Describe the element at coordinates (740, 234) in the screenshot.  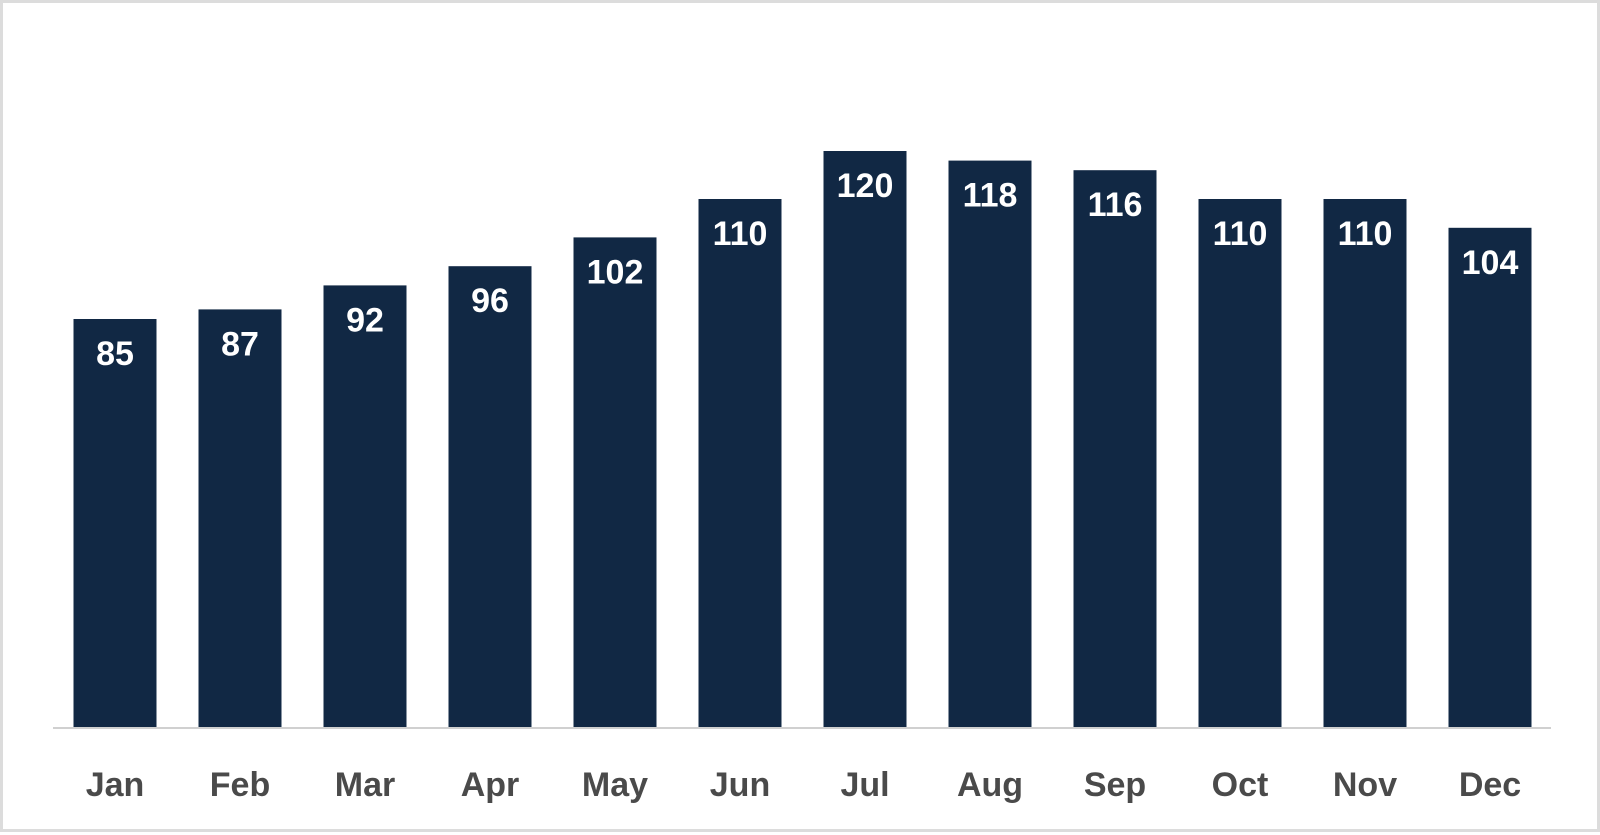
I see `data-label-jun: 110` at that location.